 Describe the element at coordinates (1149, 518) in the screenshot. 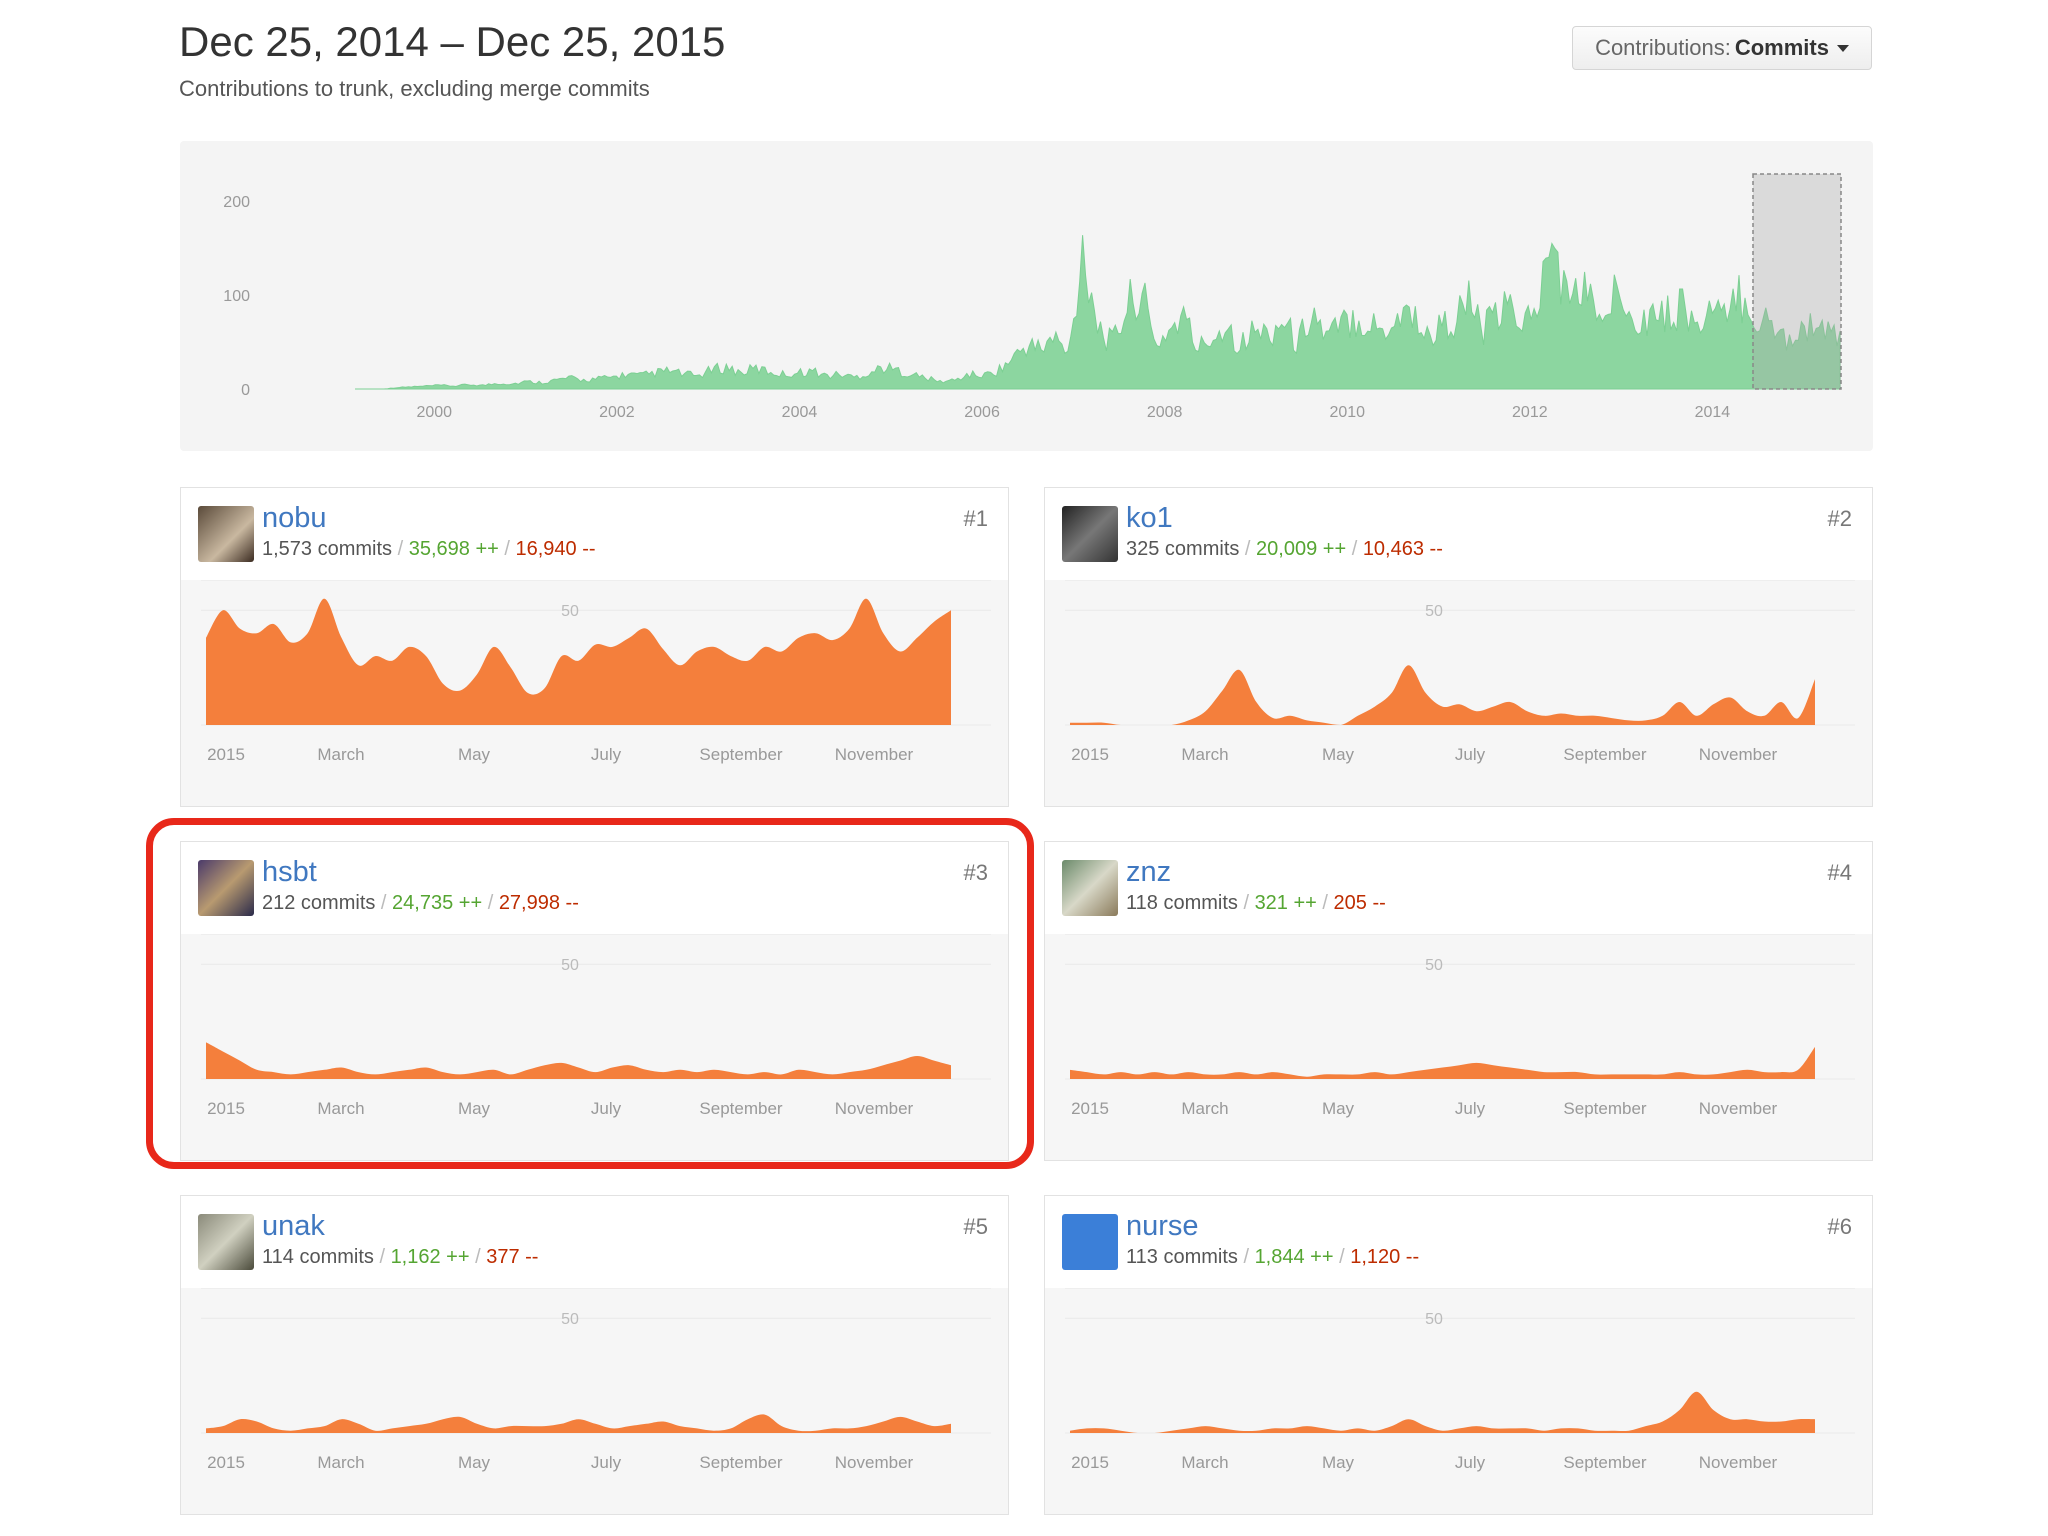

I see `contributor-name-link: ko1` at that location.